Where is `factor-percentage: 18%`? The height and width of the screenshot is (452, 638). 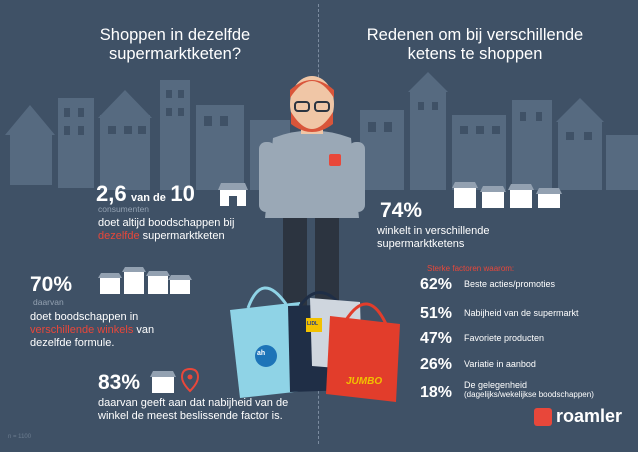
factor-percentage: 18% is located at coordinates (435, 392).